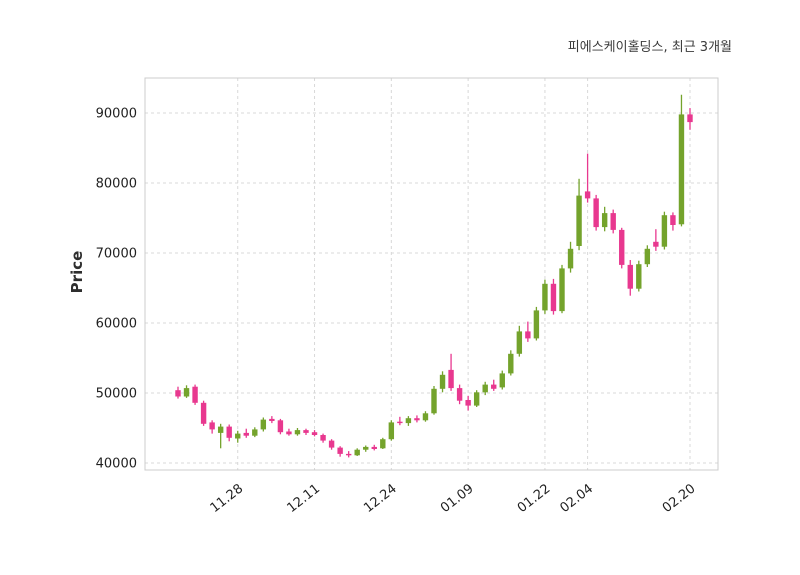 This screenshot has width=800, height=575. What do you see at coordinates (576, 498) in the screenshot?
I see `x-tick-label: 02.04` at bounding box center [576, 498].